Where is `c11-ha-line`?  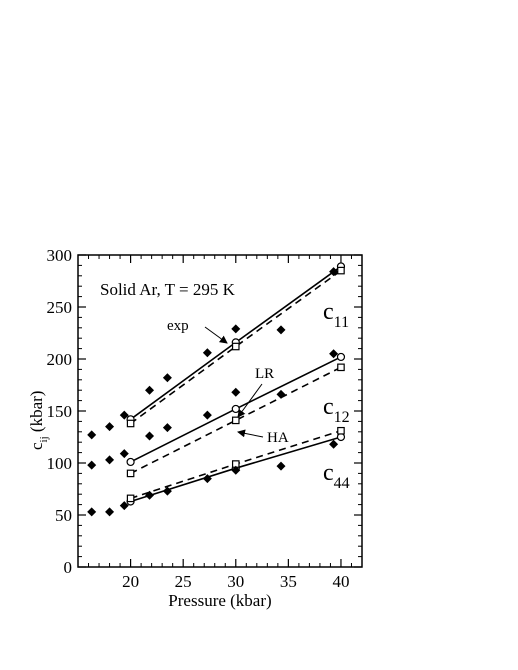
c11-ha-line is located at coordinates (236, 347).